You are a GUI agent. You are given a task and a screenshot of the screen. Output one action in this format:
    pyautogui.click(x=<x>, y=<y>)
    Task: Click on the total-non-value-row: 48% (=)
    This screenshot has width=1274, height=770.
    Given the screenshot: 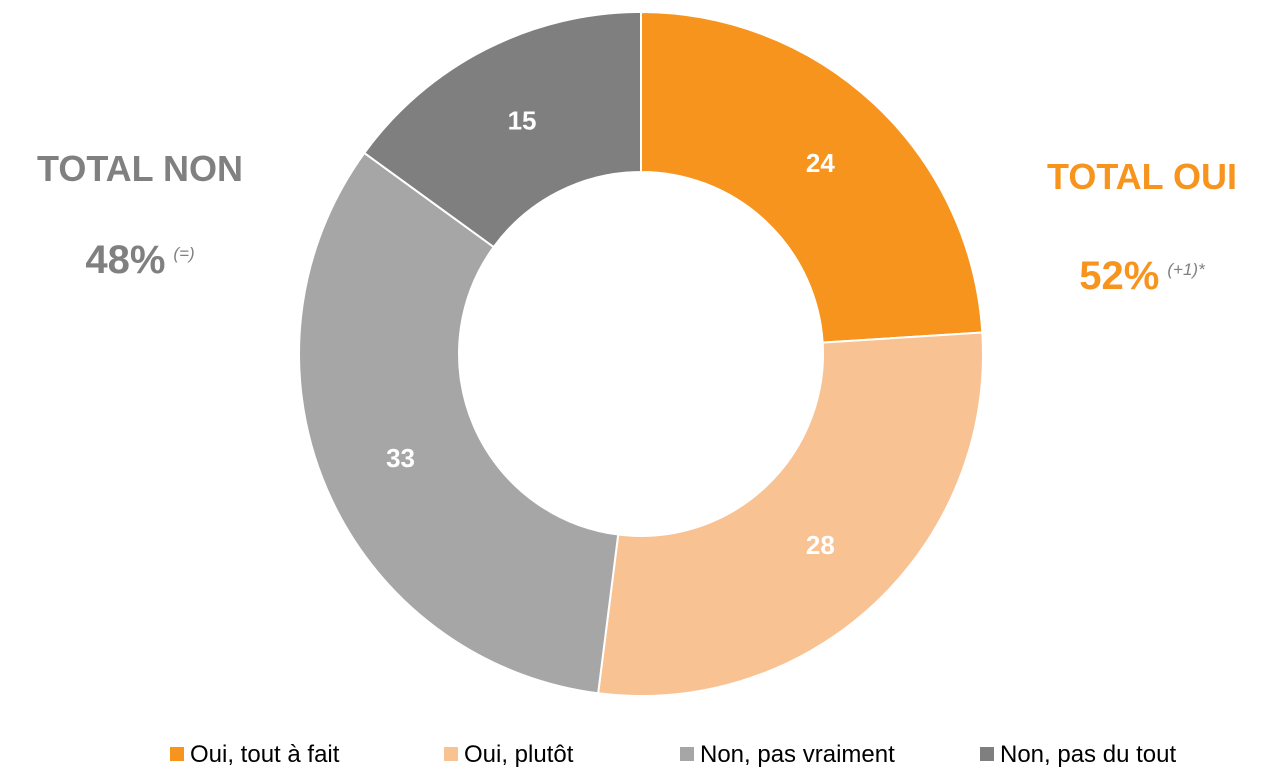 What is the action you would take?
    pyautogui.click(x=140, y=260)
    